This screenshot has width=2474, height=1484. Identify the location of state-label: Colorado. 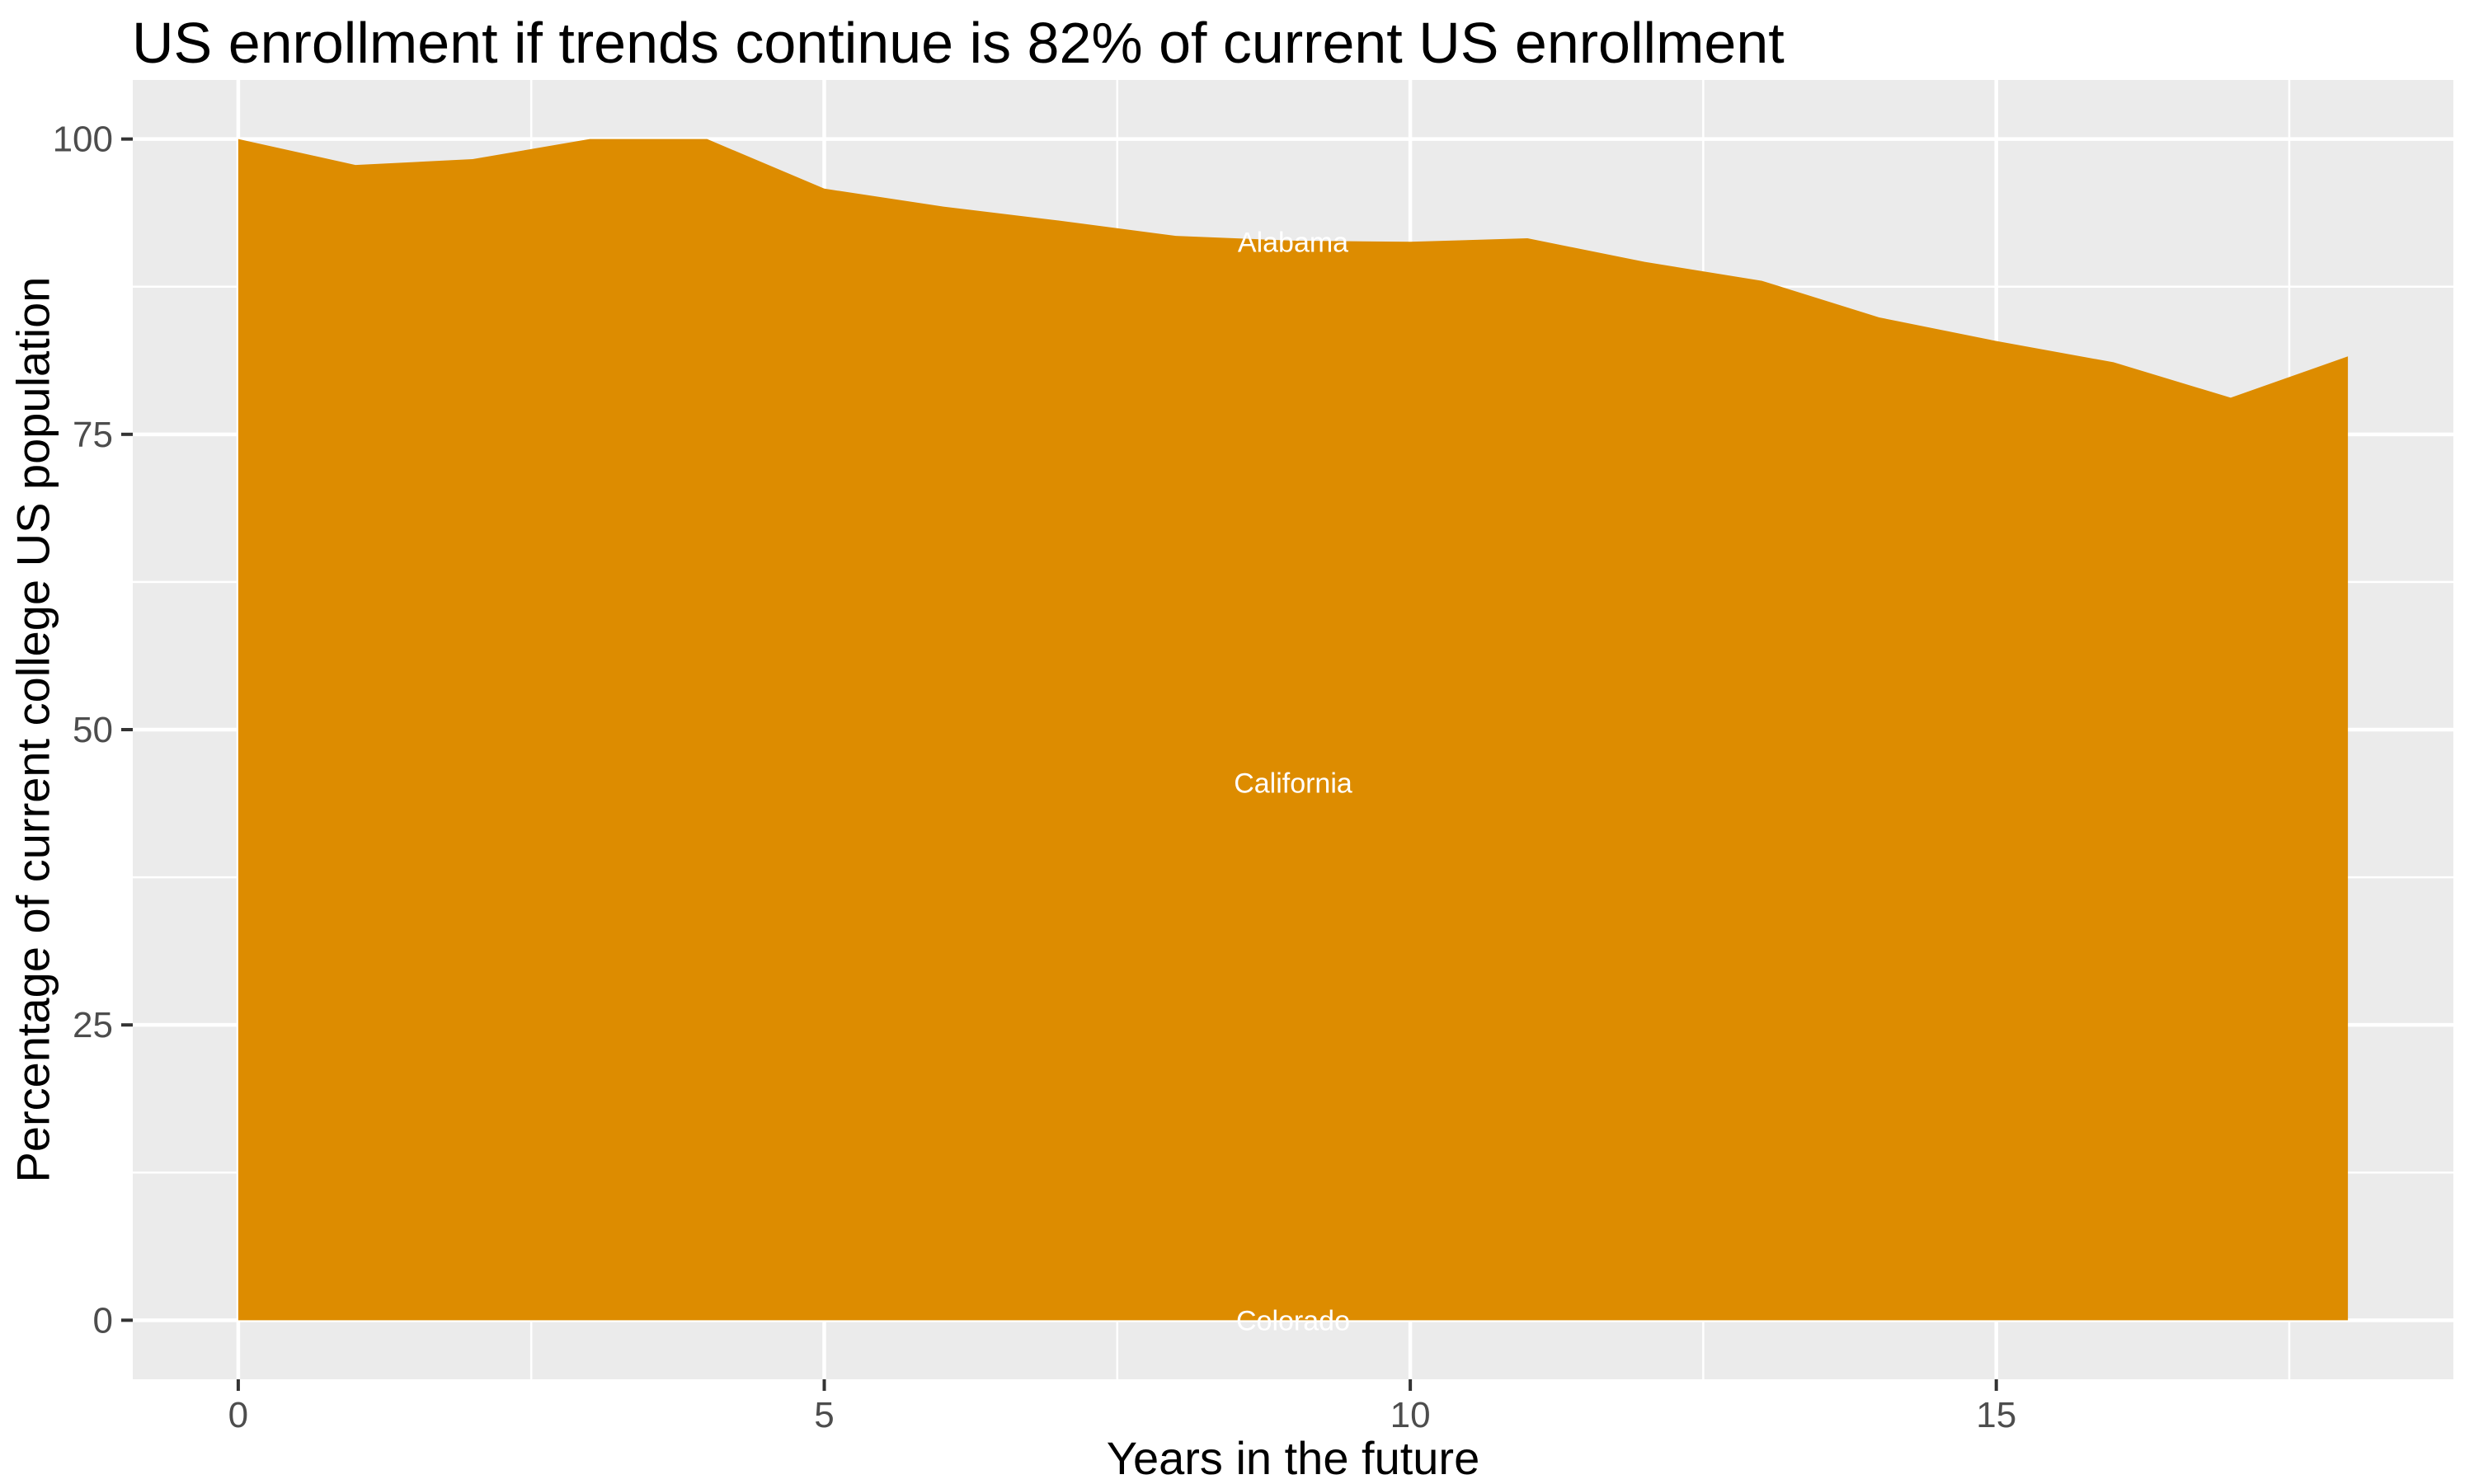
(1293, 1320).